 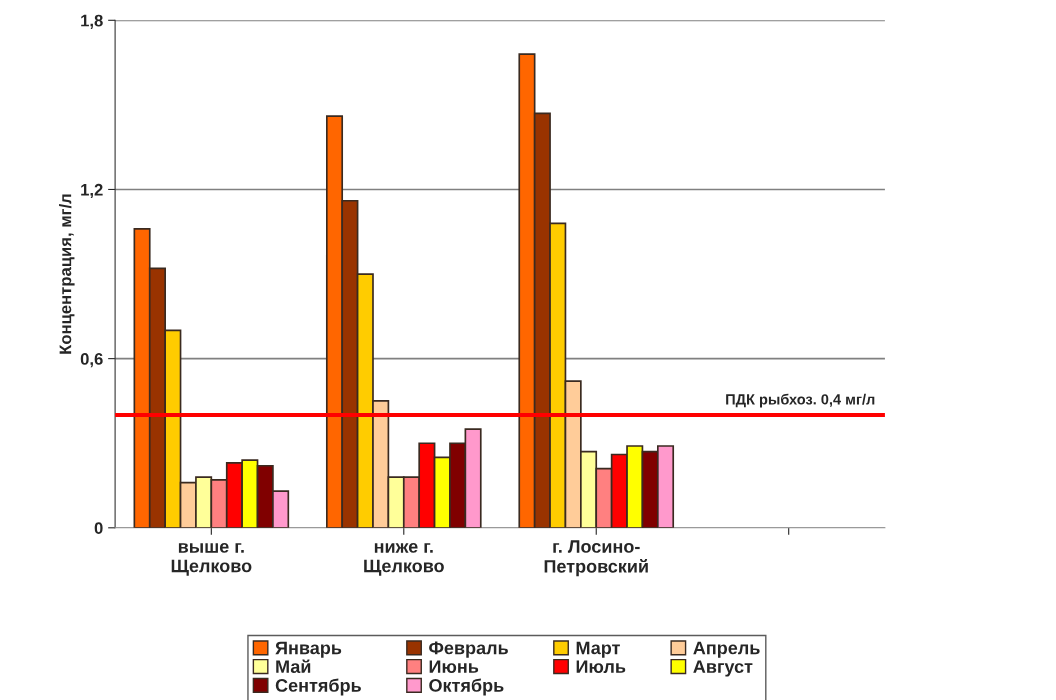 I want to click on legend-label: Апрель, so click(x=726, y=649).